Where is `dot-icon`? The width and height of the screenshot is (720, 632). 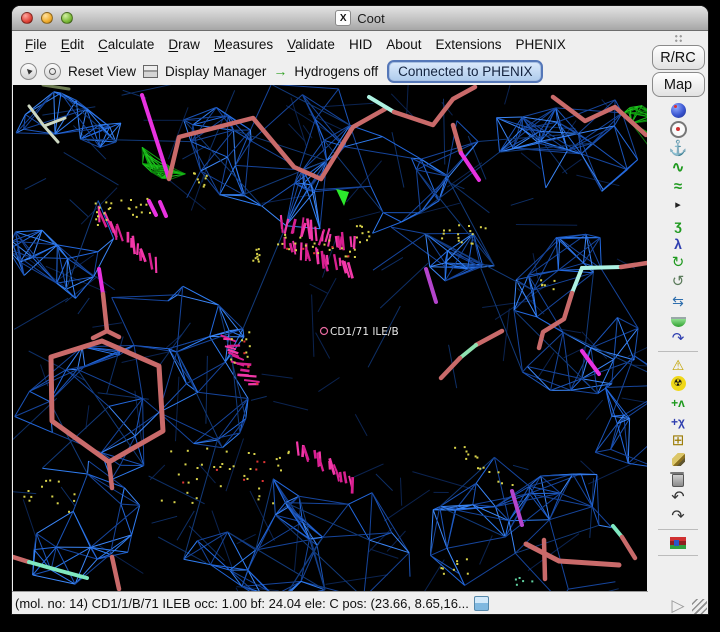 dot-icon is located at coordinates (52, 71).